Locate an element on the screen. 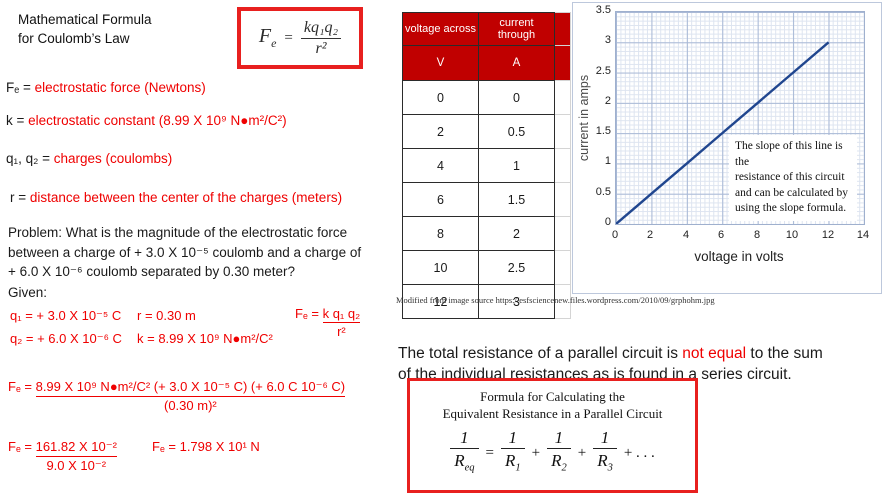 Image resolution: width=884 pixels, height=504 pixels. cell-current: 2.5 is located at coordinates (516, 267).